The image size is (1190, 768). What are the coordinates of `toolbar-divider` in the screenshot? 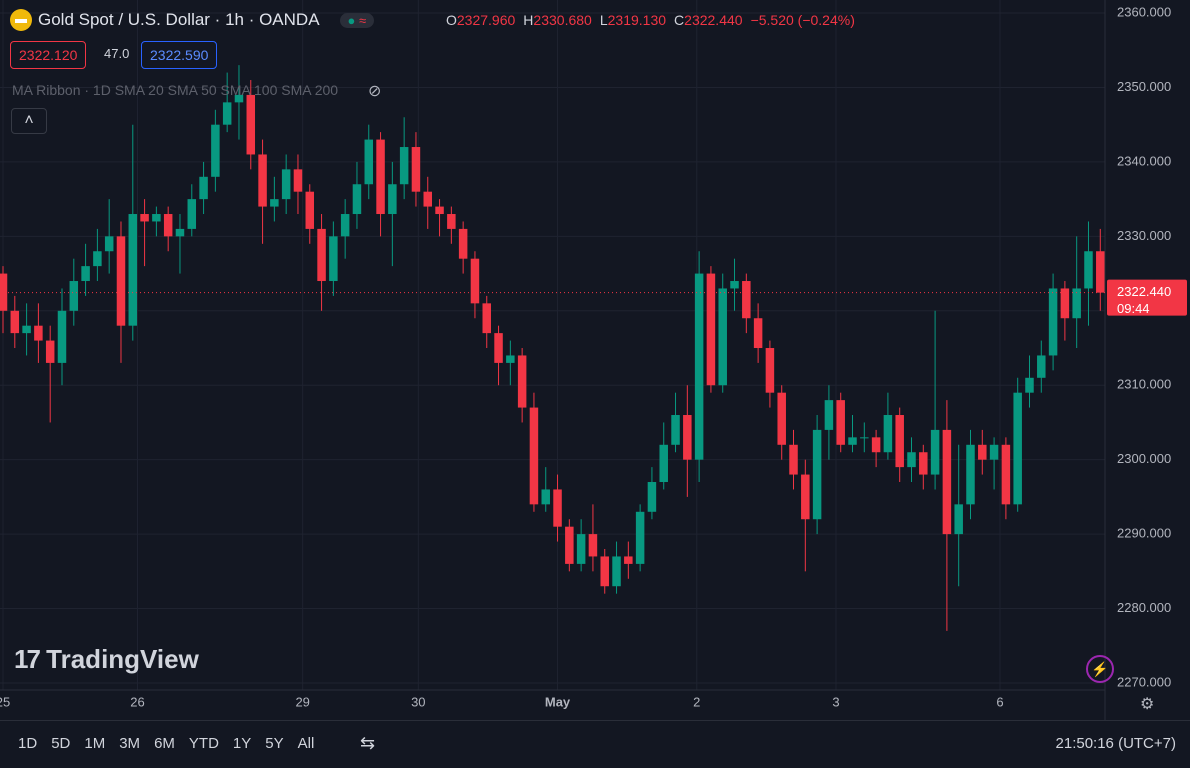 It's located at (595, 720).